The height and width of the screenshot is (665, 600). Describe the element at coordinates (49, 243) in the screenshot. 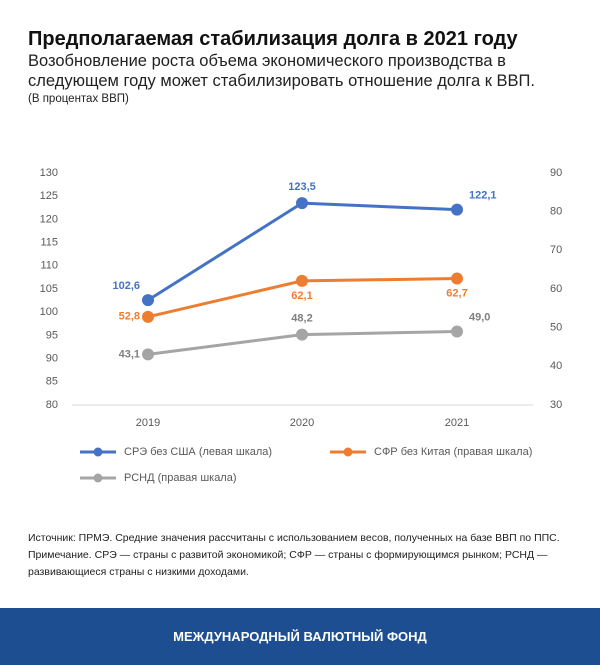

I see `y-tick-label: 115` at that location.